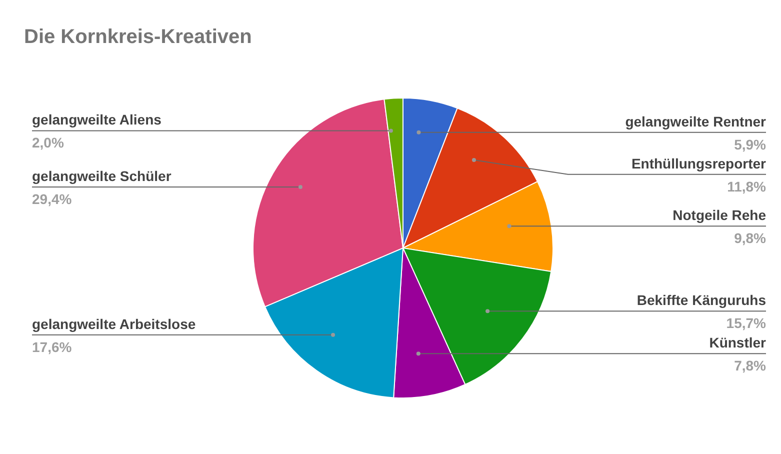 The height and width of the screenshot is (454, 781). Describe the element at coordinates (138, 37) in the screenshot. I see `chart-title: Die Kornkreis-Kreativen` at that location.